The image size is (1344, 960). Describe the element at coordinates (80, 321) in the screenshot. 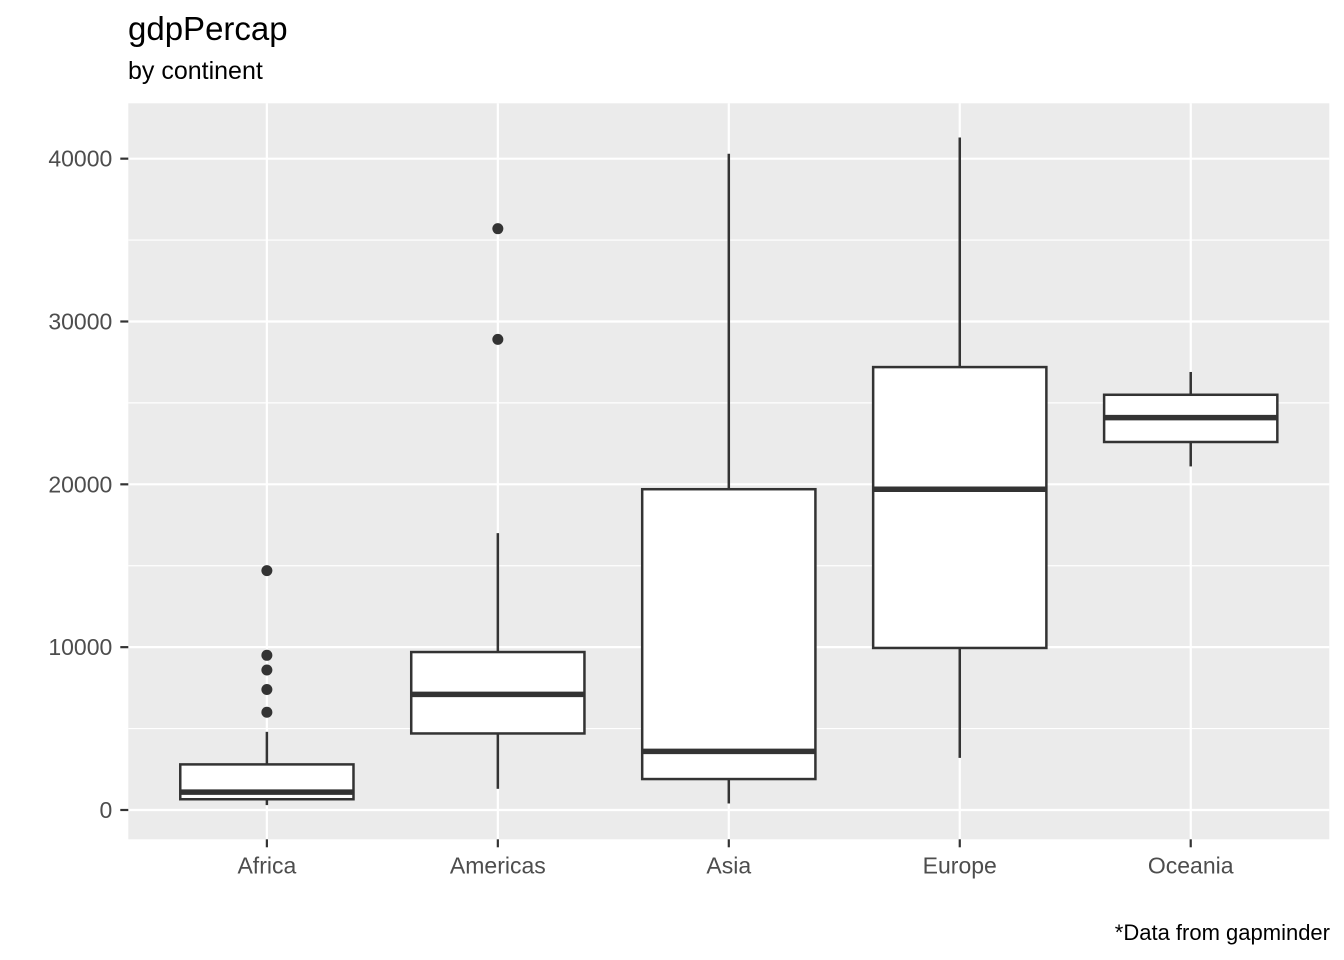

I see `y-tick-label-30000: 30000` at that location.